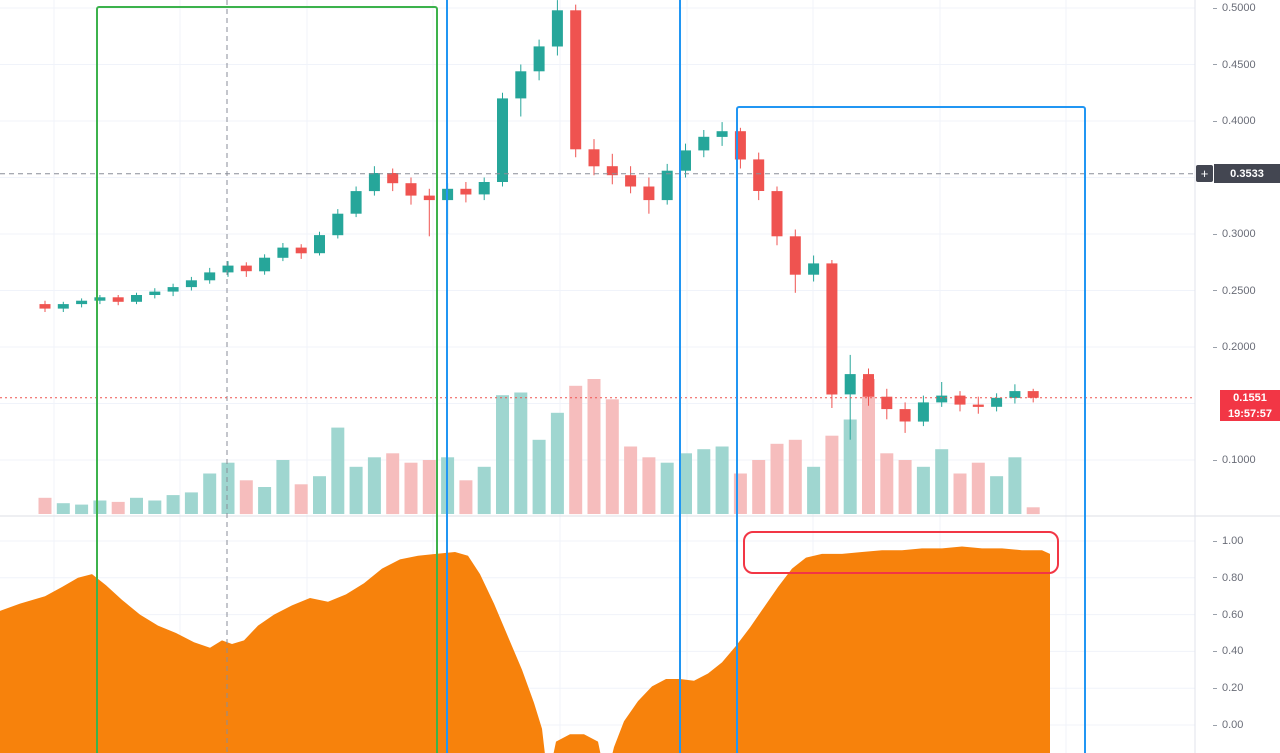  What do you see at coordinates (1250, 397) in the screenshot?
I see `last-price-badge: 0.1551` at bounding box center [1250, 397].